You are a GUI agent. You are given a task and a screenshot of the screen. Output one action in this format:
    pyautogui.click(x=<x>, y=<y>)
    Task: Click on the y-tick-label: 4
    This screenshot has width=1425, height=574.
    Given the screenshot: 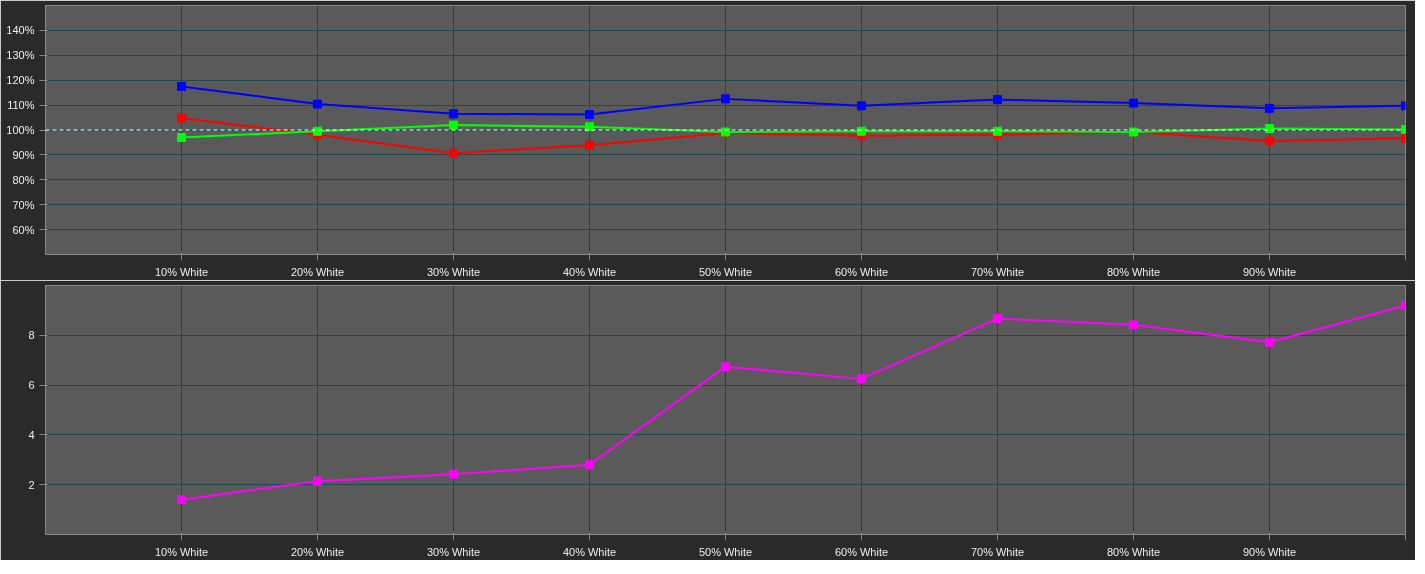 What is the action you would take?
    pyautogui.click(x=31, y=434)
    